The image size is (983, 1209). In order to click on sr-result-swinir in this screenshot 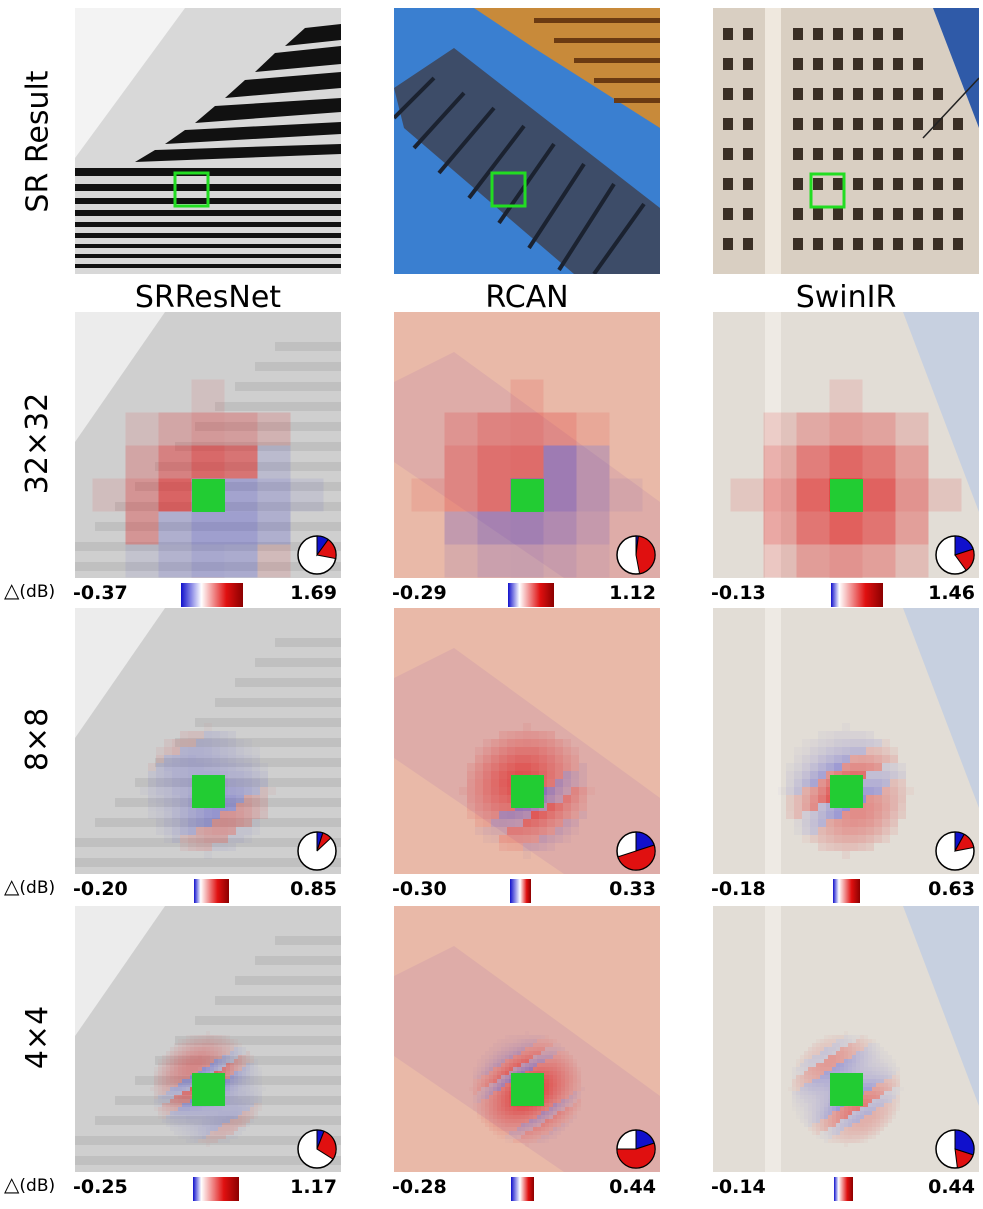, I will do `click(846, 141)`.